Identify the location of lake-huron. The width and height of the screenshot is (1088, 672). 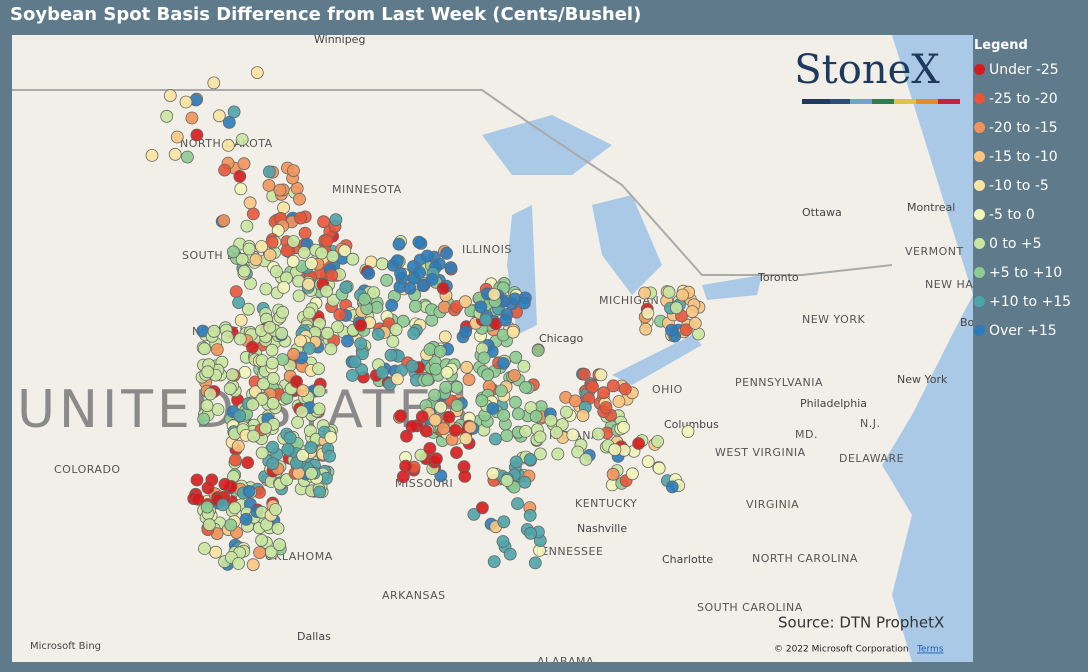
(627, 245).